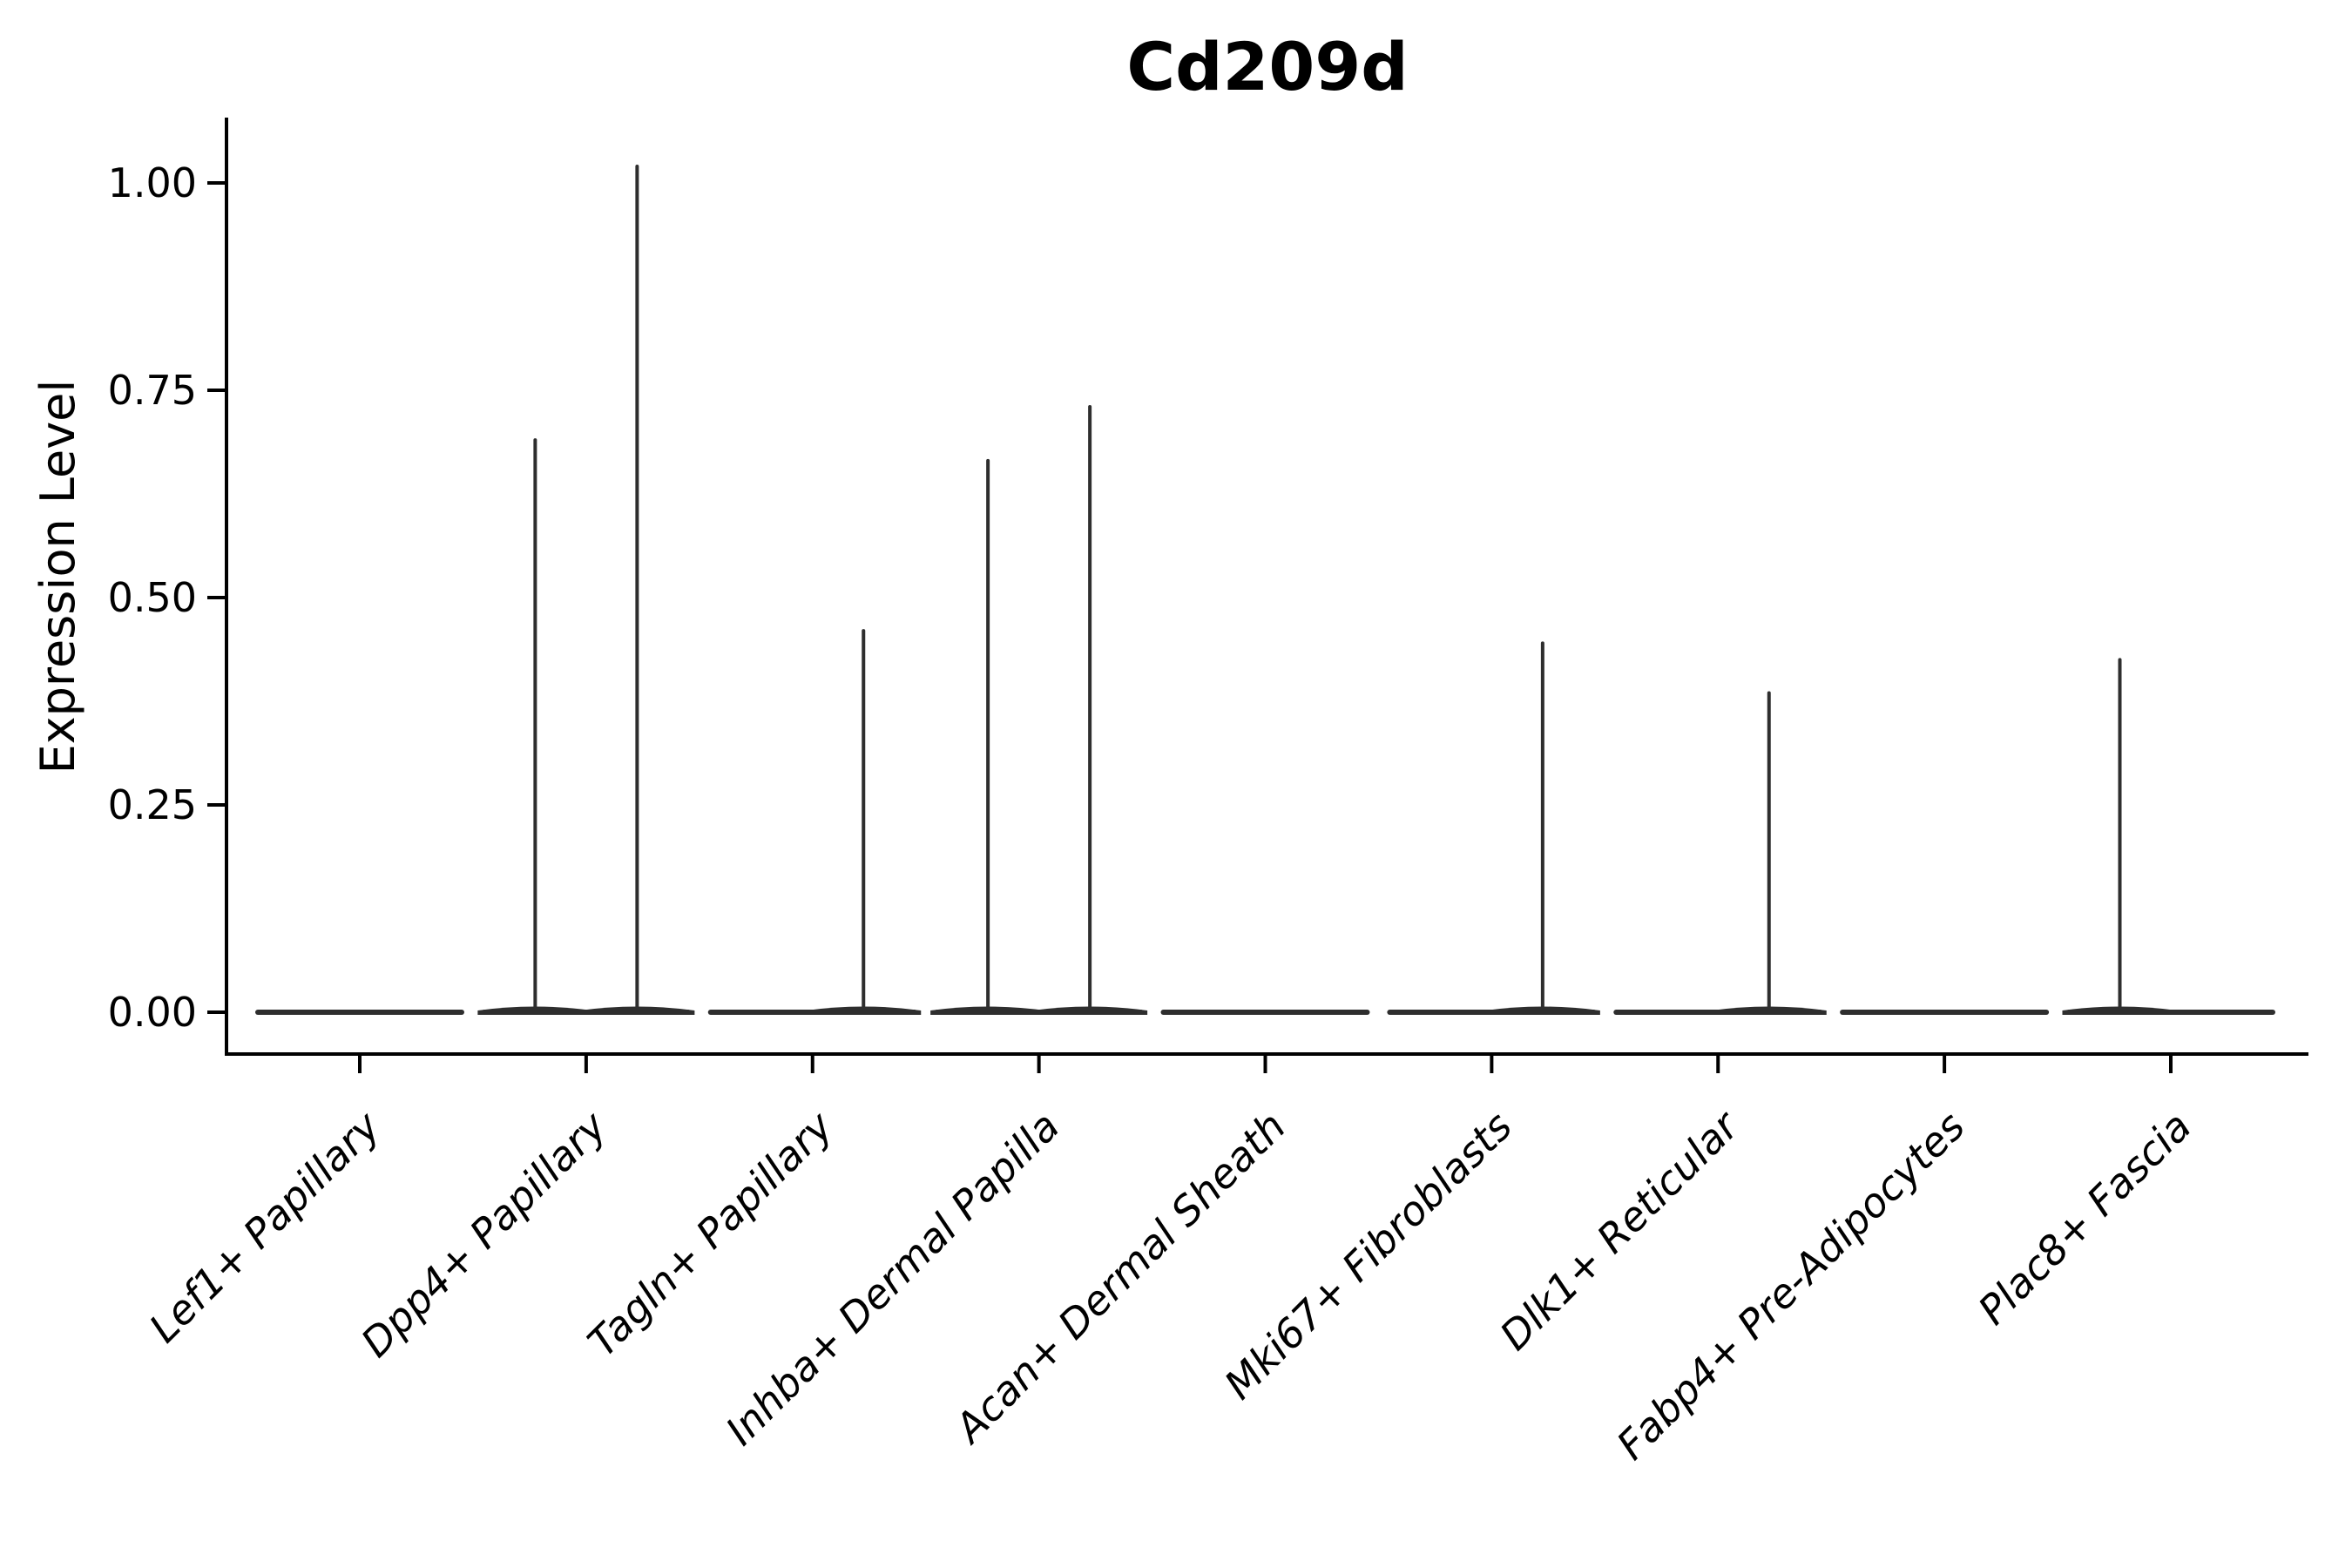 This screenshot has width=2352, height=1568. I want to click on violin-inhba-dermal-papilla, so click(1039, 710).